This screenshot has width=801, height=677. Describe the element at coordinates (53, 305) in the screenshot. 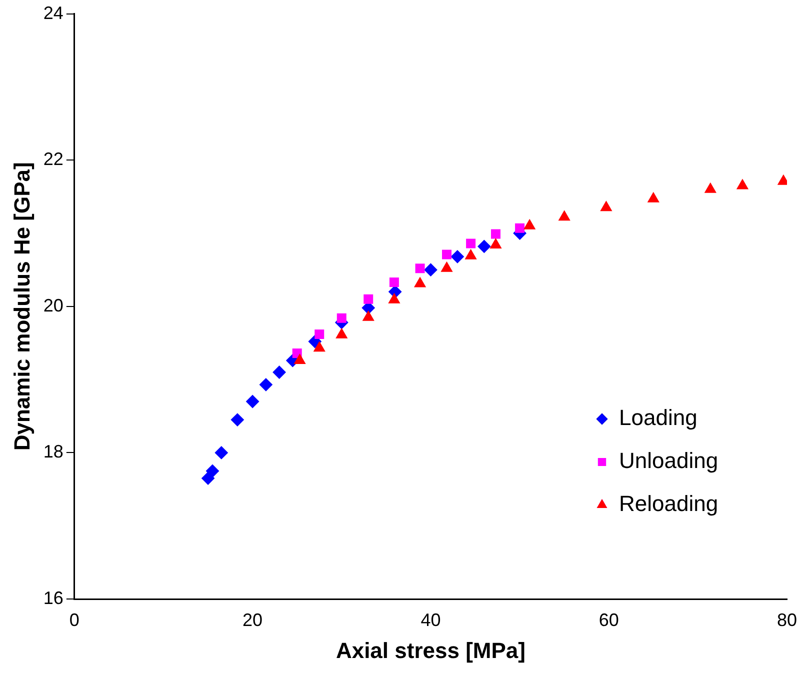

I see `y-tick-label: 20` at that location.